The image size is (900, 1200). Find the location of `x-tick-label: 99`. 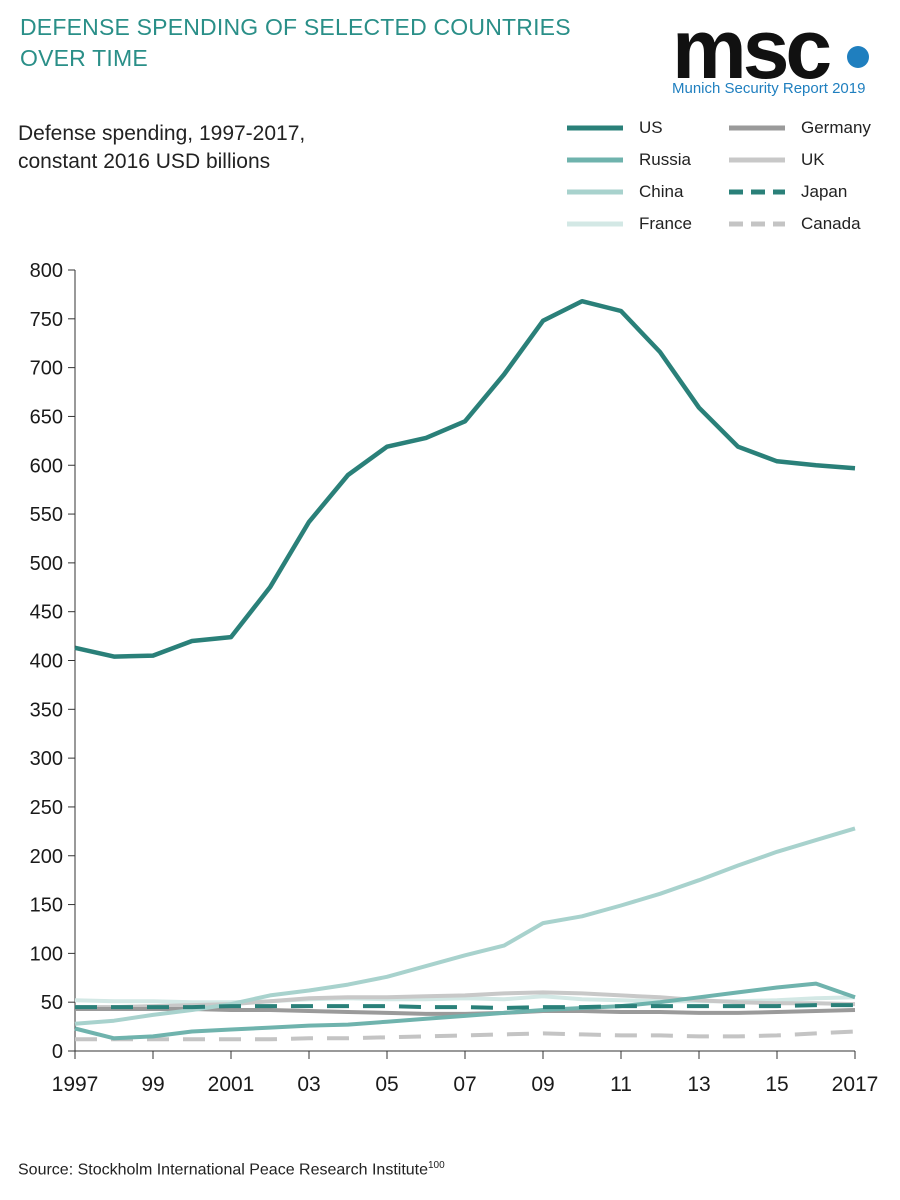

x-tick-label: 99 is located at coordinates (152, 1084).